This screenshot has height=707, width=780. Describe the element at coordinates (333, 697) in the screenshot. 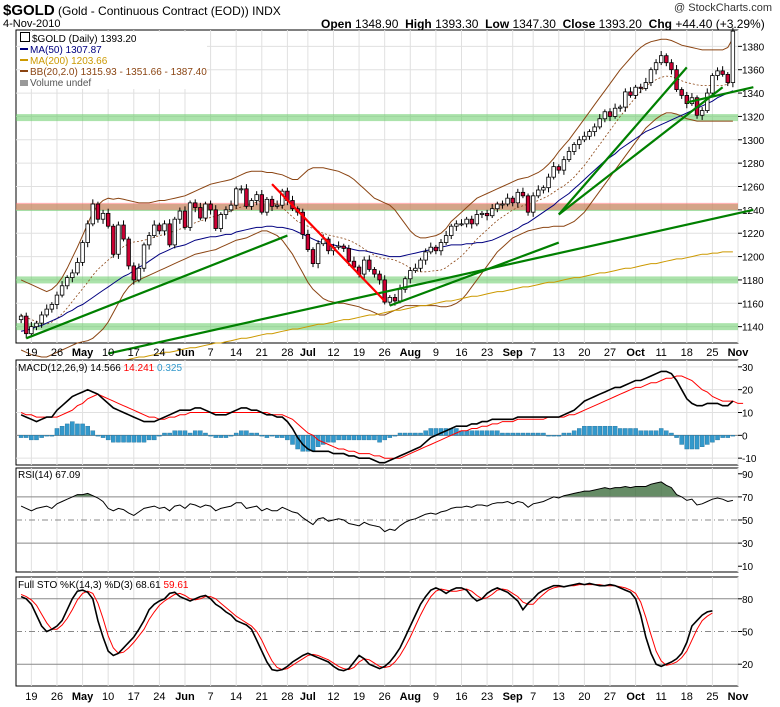

I see `bottom-x-axis-label: 12` at that location.